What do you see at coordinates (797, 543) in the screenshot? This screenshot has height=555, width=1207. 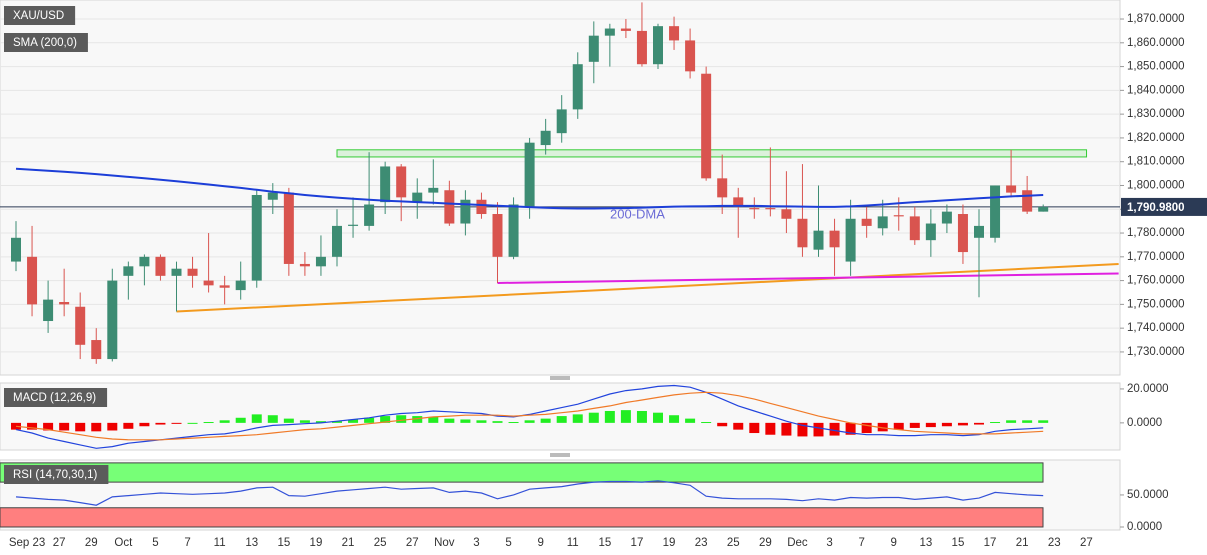 I see `x-tick-label: Dec` at bounding box center [797, 543].